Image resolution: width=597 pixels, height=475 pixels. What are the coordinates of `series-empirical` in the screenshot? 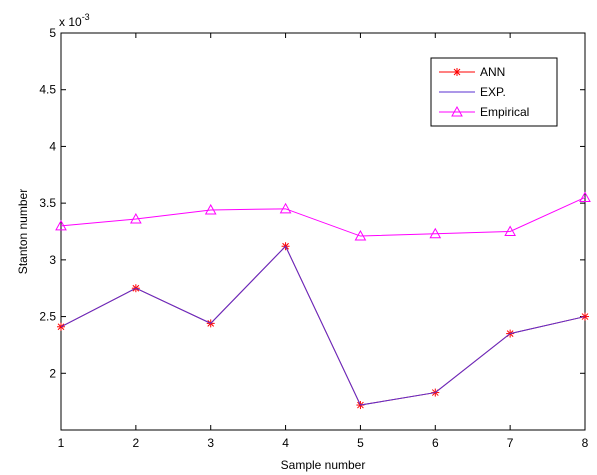 It's located at (323, 216).